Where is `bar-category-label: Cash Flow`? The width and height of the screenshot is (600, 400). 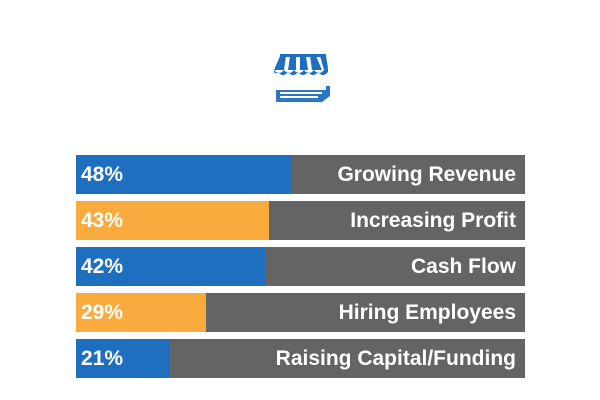 bar-category-label: Cash Flow is located at coordinates (463, 266).